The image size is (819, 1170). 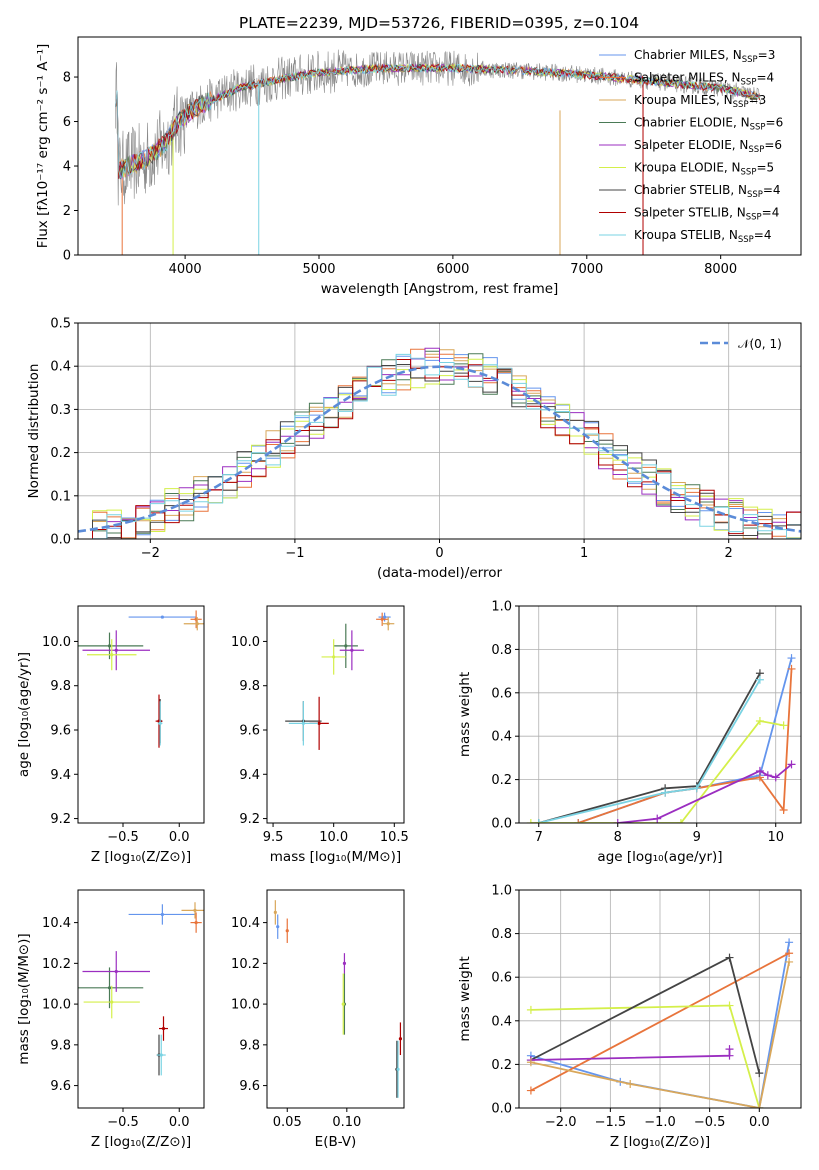 I want to click on y-tick-label: 0.3, so click(x=60, y=410).